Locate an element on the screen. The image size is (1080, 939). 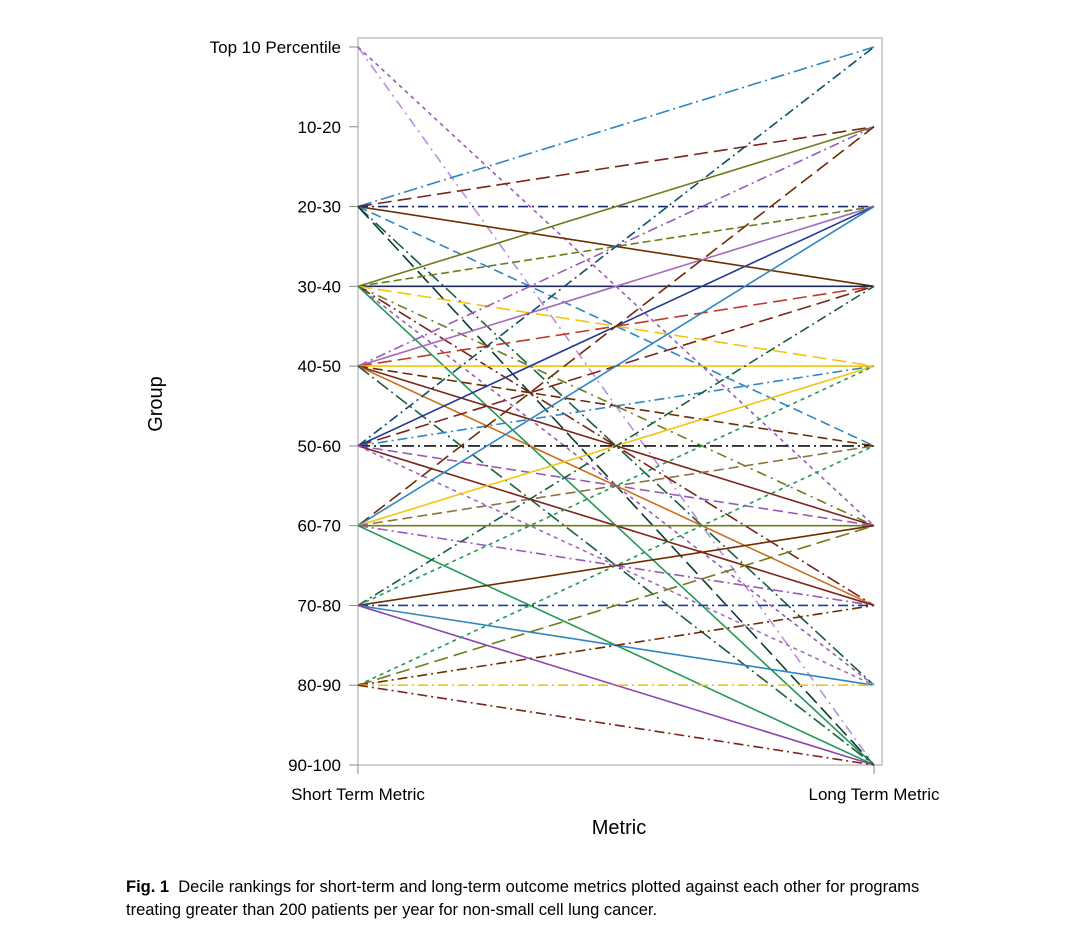
x-axis-title: Metric is located at coordinates (619, 828).